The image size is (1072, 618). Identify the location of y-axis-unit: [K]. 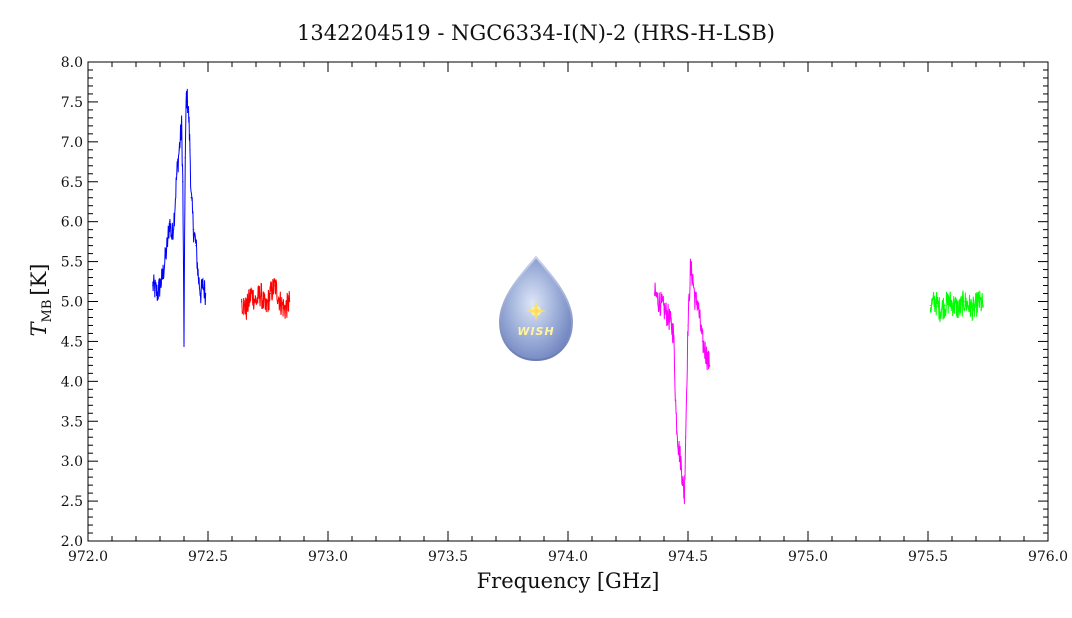
(39, 280).